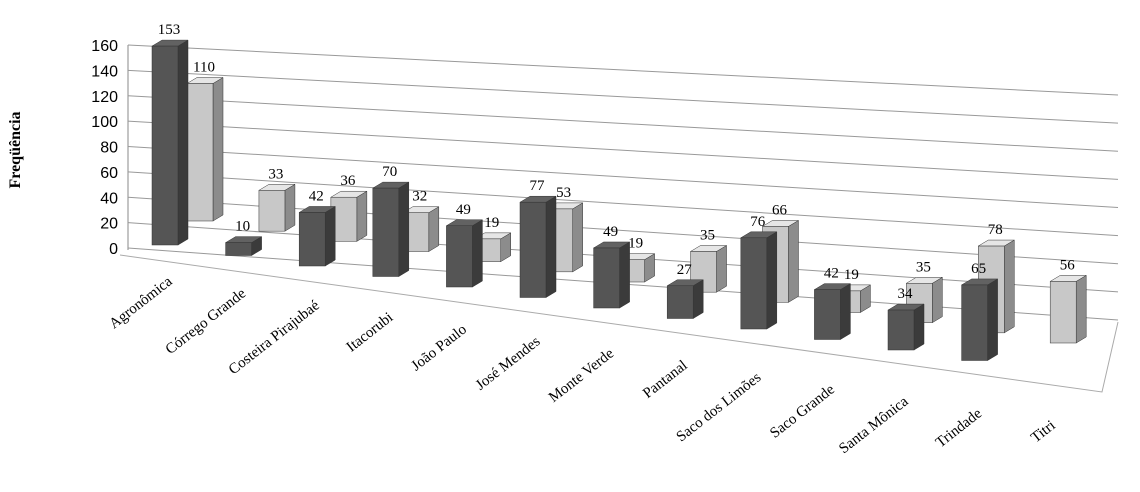 The width and height of the screenshot is (1140, 492). Describe the element at coordinates (274, 337) in the screenshot. I see `x-tick-label: Costeira Pirajubaé` at that location.